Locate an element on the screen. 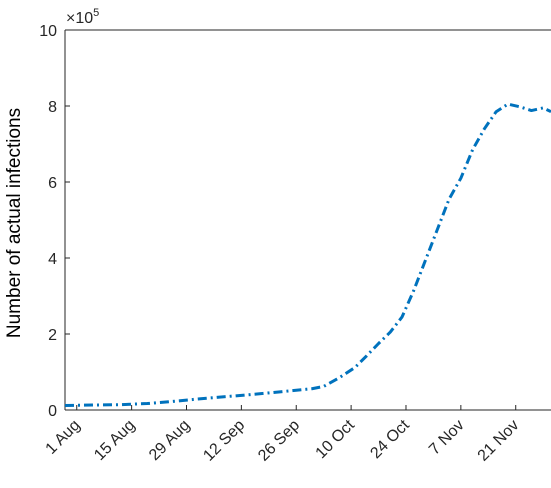 The height and width of the screenshot is (488, 551). x-tick-label: 21 Nov is located at coordinates (499, 441).